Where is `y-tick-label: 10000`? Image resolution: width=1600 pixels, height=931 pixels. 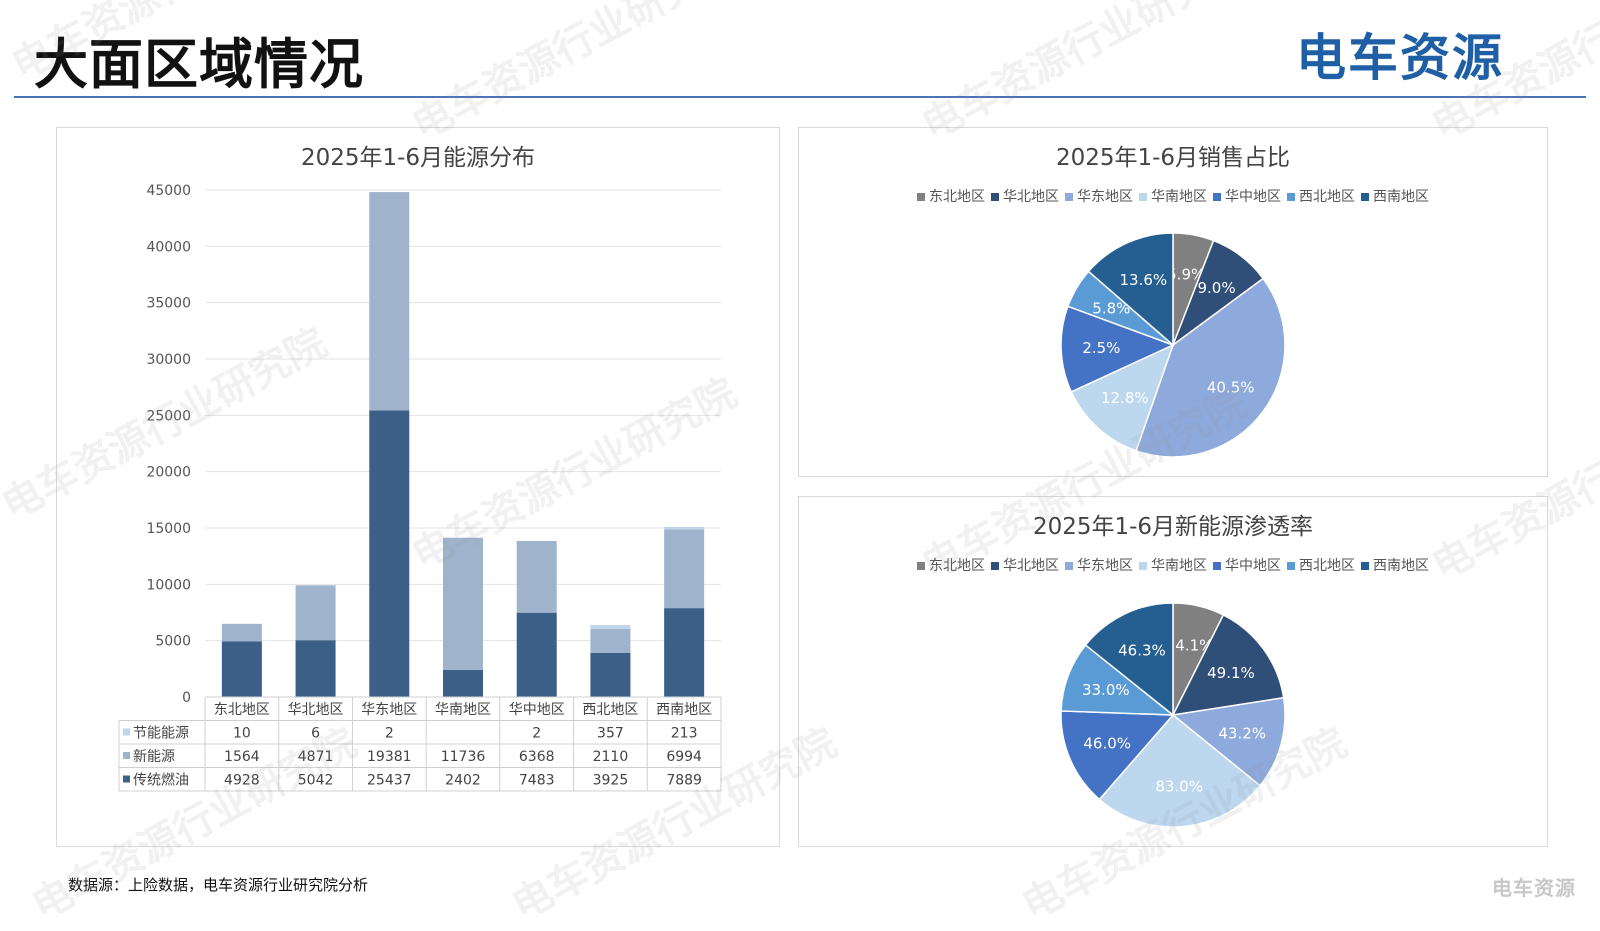
y-tick-label: 10000 is located at coordinates (168, 585).